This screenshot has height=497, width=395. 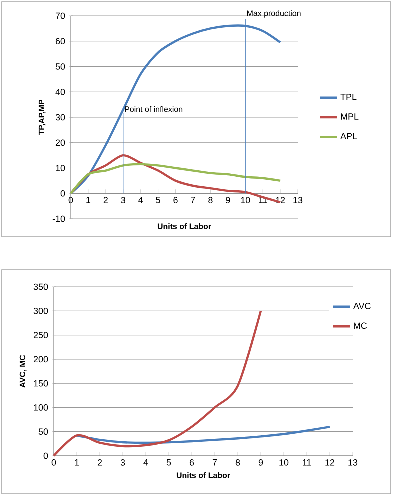 I want to click on x-tick-label: 12, so click(x=330, y=463).